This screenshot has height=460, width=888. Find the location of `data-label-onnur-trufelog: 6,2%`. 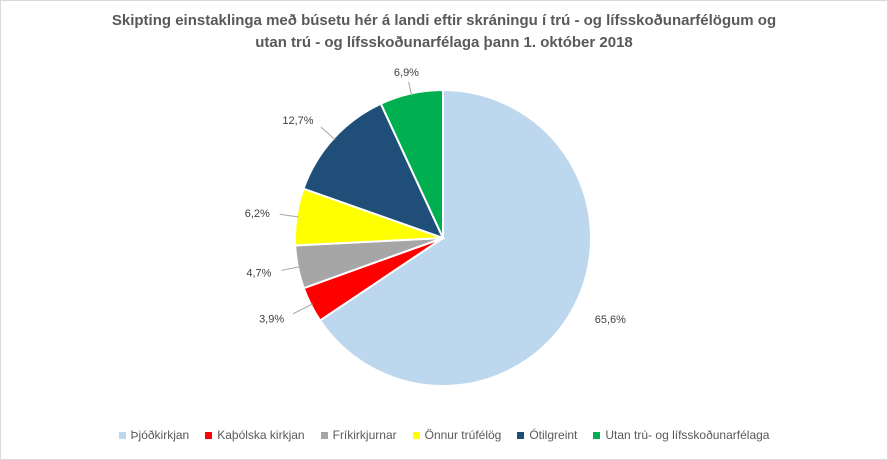

data-label-onnur-trufelog: 6,2% is located at coordinates (257, 214).